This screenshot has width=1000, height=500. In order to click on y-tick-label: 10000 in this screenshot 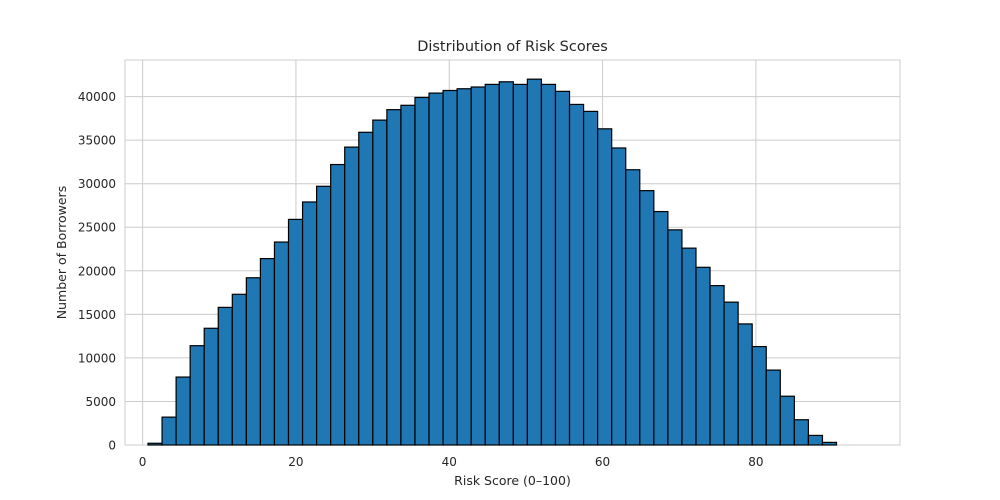, I will do `click(97, 358)`.